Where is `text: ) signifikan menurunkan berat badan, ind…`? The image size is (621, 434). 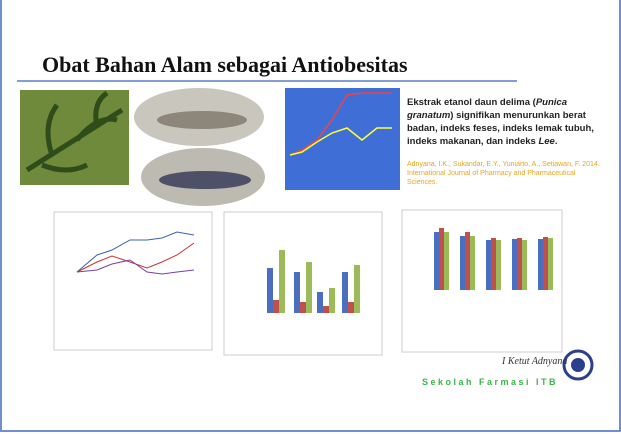 text: ) signifikan menurunkan berat badan, ind… is located at coordinates (500, 128).